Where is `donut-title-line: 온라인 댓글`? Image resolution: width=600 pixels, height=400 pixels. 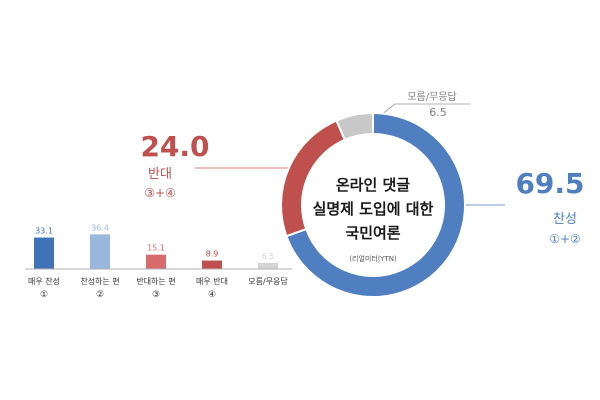
donut-title-line: 온라인 댓글 is located at coordinates (373, 185).